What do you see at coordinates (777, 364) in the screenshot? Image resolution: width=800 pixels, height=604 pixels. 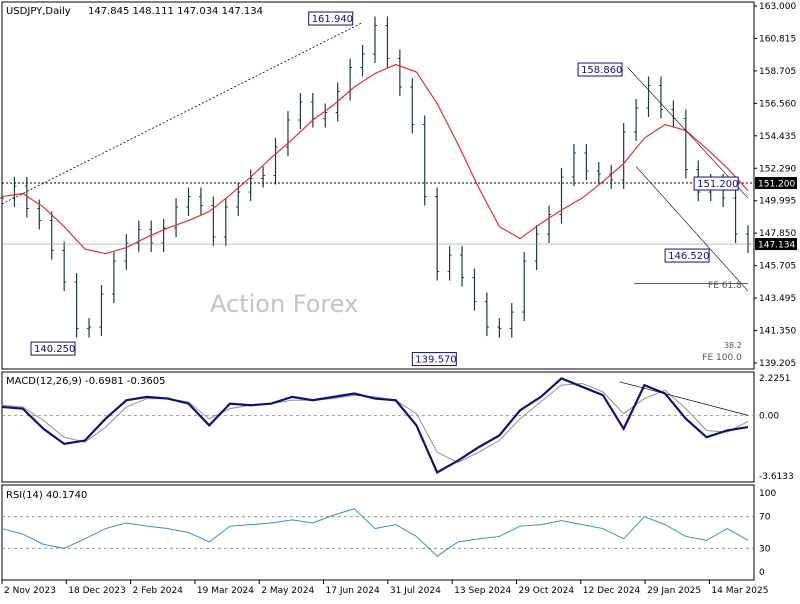 I see `price-y-tick-label: 139.205` at bounding box center [777, 364].